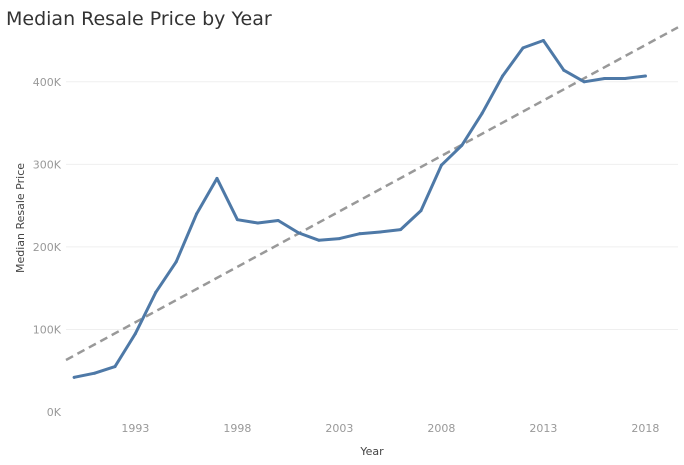 This screenshot has width=684, height=465. I want to click on chart-title: Median Resale Price by Year, so click(139, 19).